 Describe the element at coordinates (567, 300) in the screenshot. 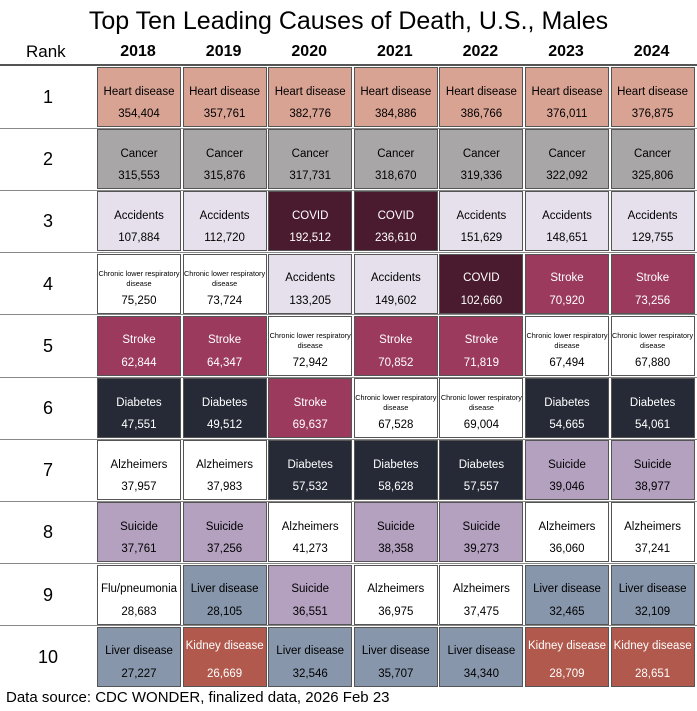

I see `death-count: 70,920` at that location.